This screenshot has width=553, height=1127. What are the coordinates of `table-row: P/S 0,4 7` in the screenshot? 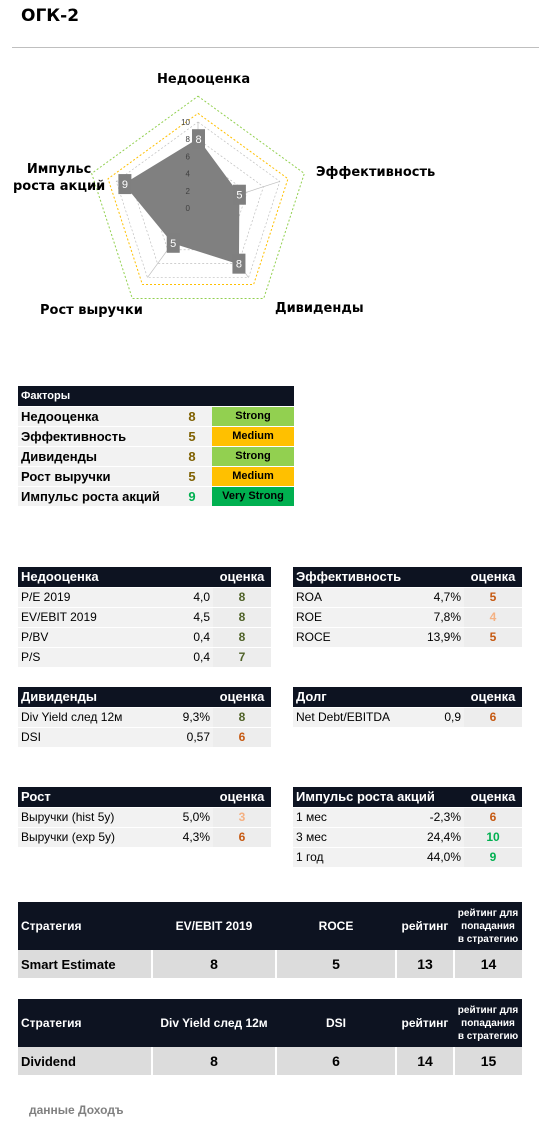 It's located at (144, 657).